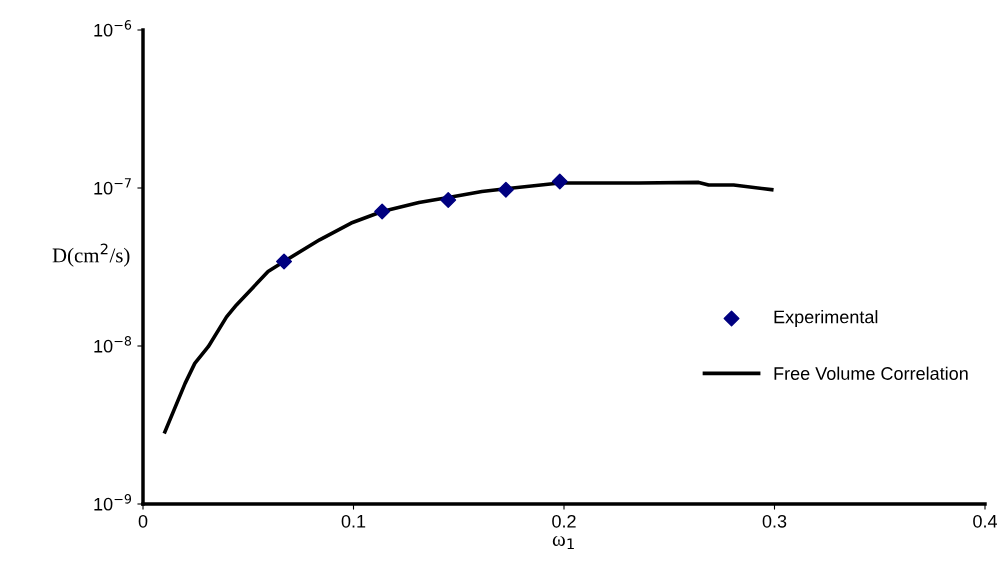 This screenshot has width=1008, height=585. What do you see at coordinates (353, 521) in the screenshot?
I see `x-tick-label: 0.1` at bounding box center [353, 521].